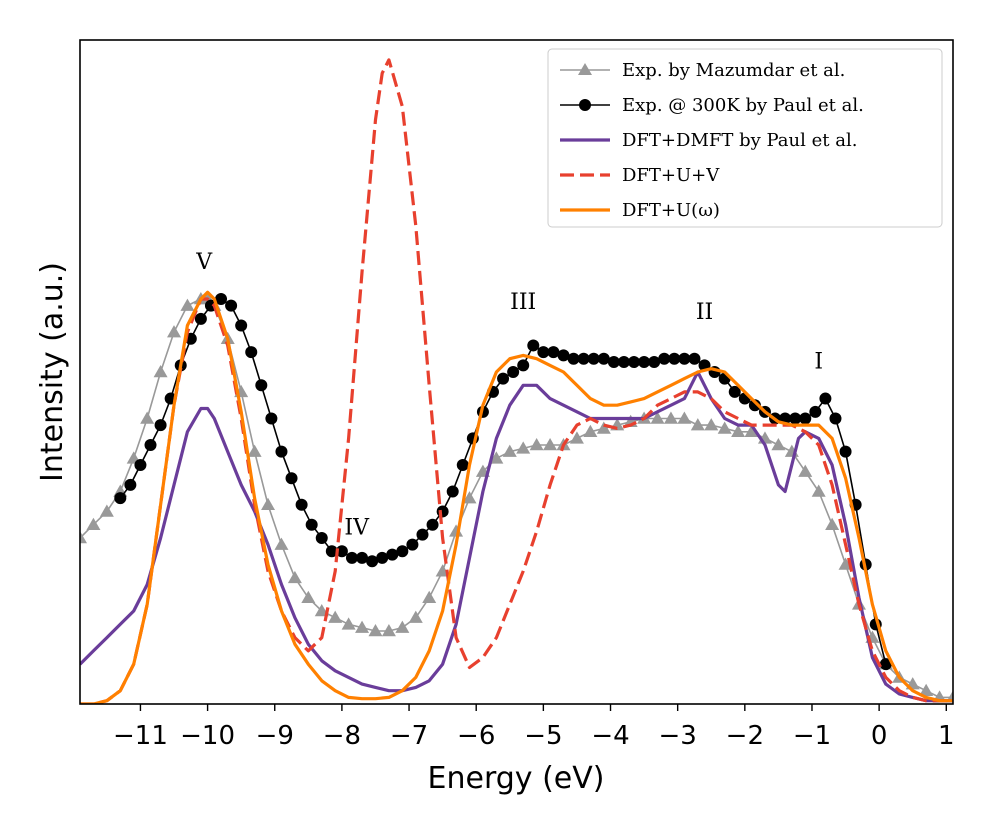 The image size is (997, 830). Describe the element at coordinates (671, 175) in the screenshot. I see `legend-label: DFT+U+V` at that location.